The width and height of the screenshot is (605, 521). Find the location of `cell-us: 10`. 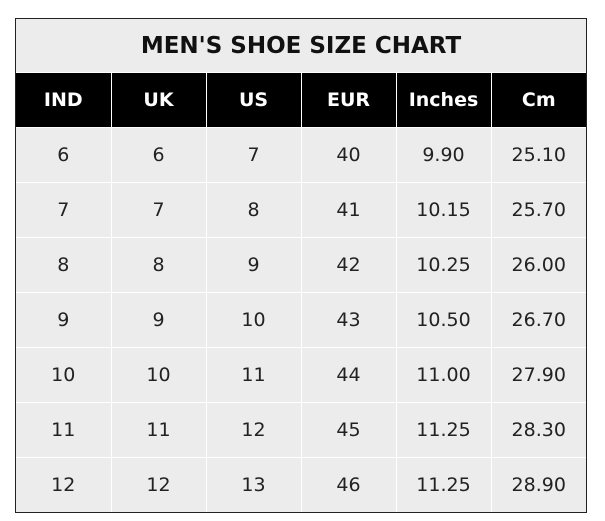

cell-us: 10 is located at coordinates (253, 320).